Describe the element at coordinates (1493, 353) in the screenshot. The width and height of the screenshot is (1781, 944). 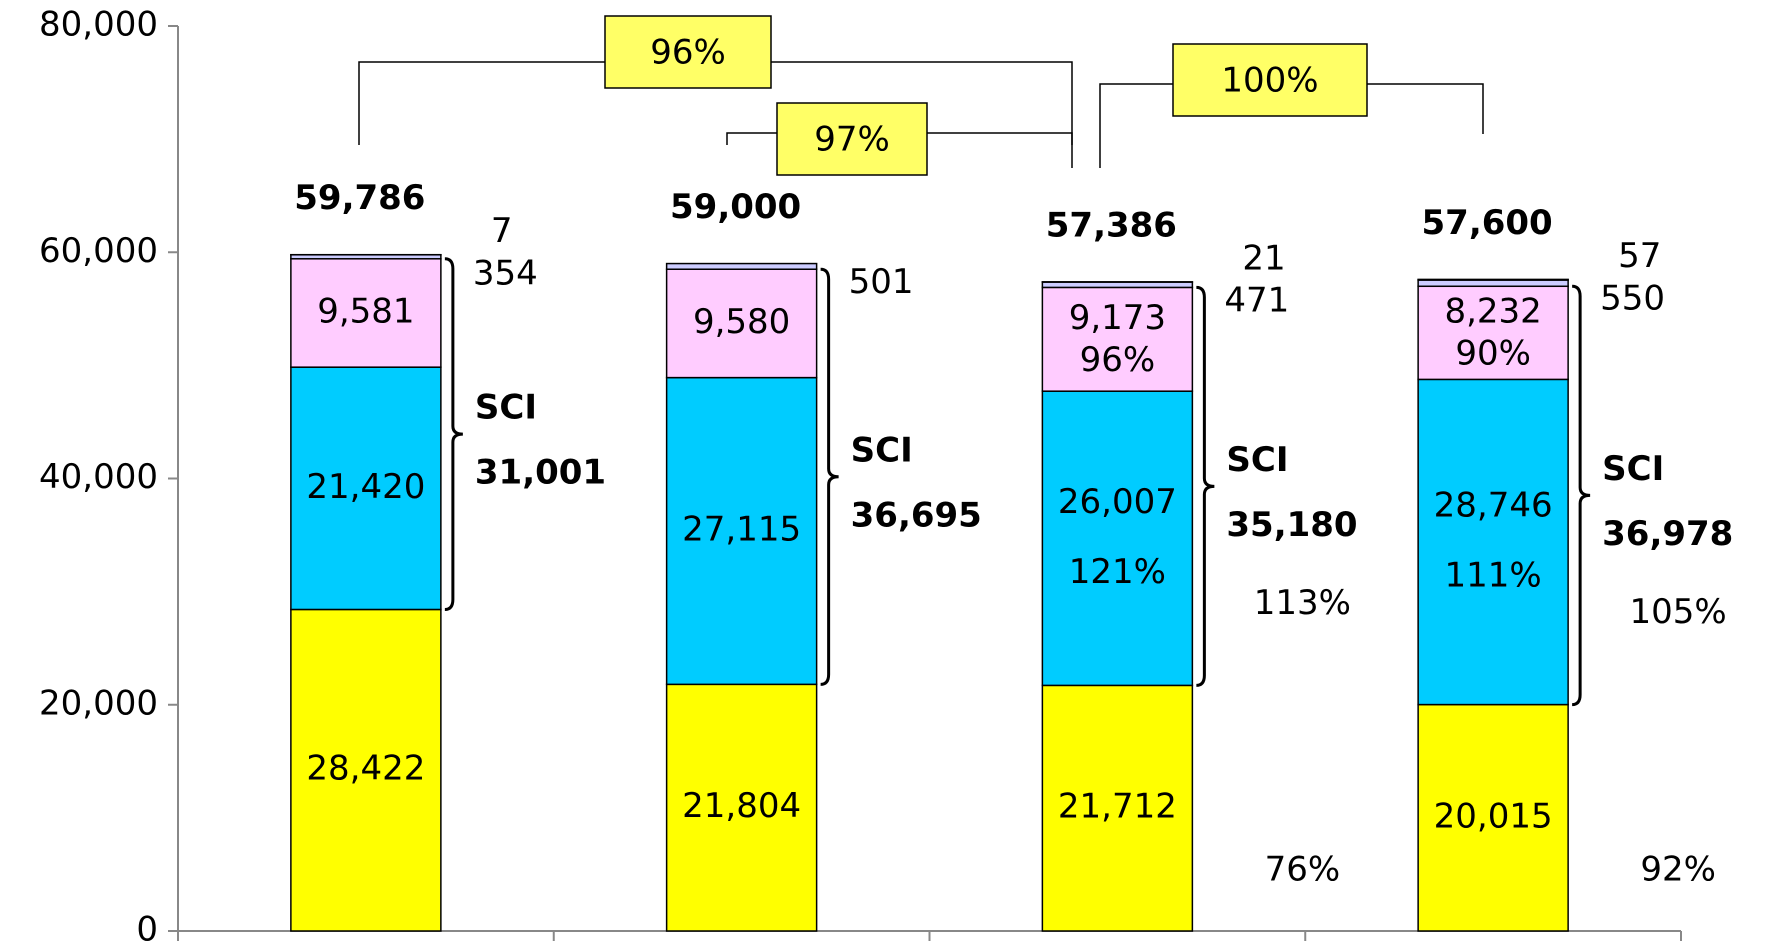
I see `ratio-label: 90%` at that location.